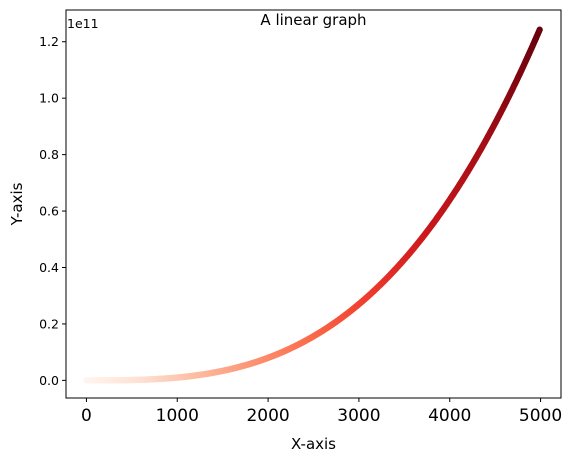 Image resolution: width=573 pixels, height=464 pixels. Describe the element at coordinates (49, 154) in the screenshot. I see `y-tick-label: 0.8` at that location.